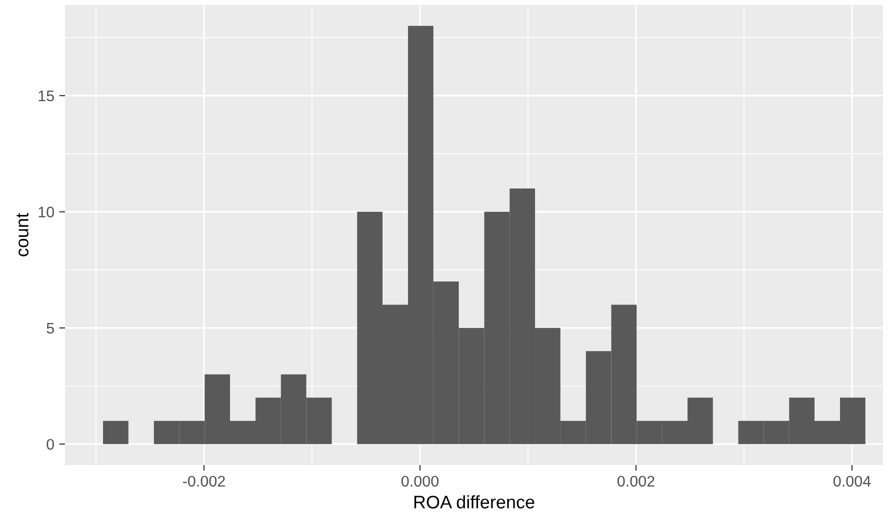  Describe the element at coordinates (420, 481) in the screenshot. I see `x-tick-label: 0.000` at that location.